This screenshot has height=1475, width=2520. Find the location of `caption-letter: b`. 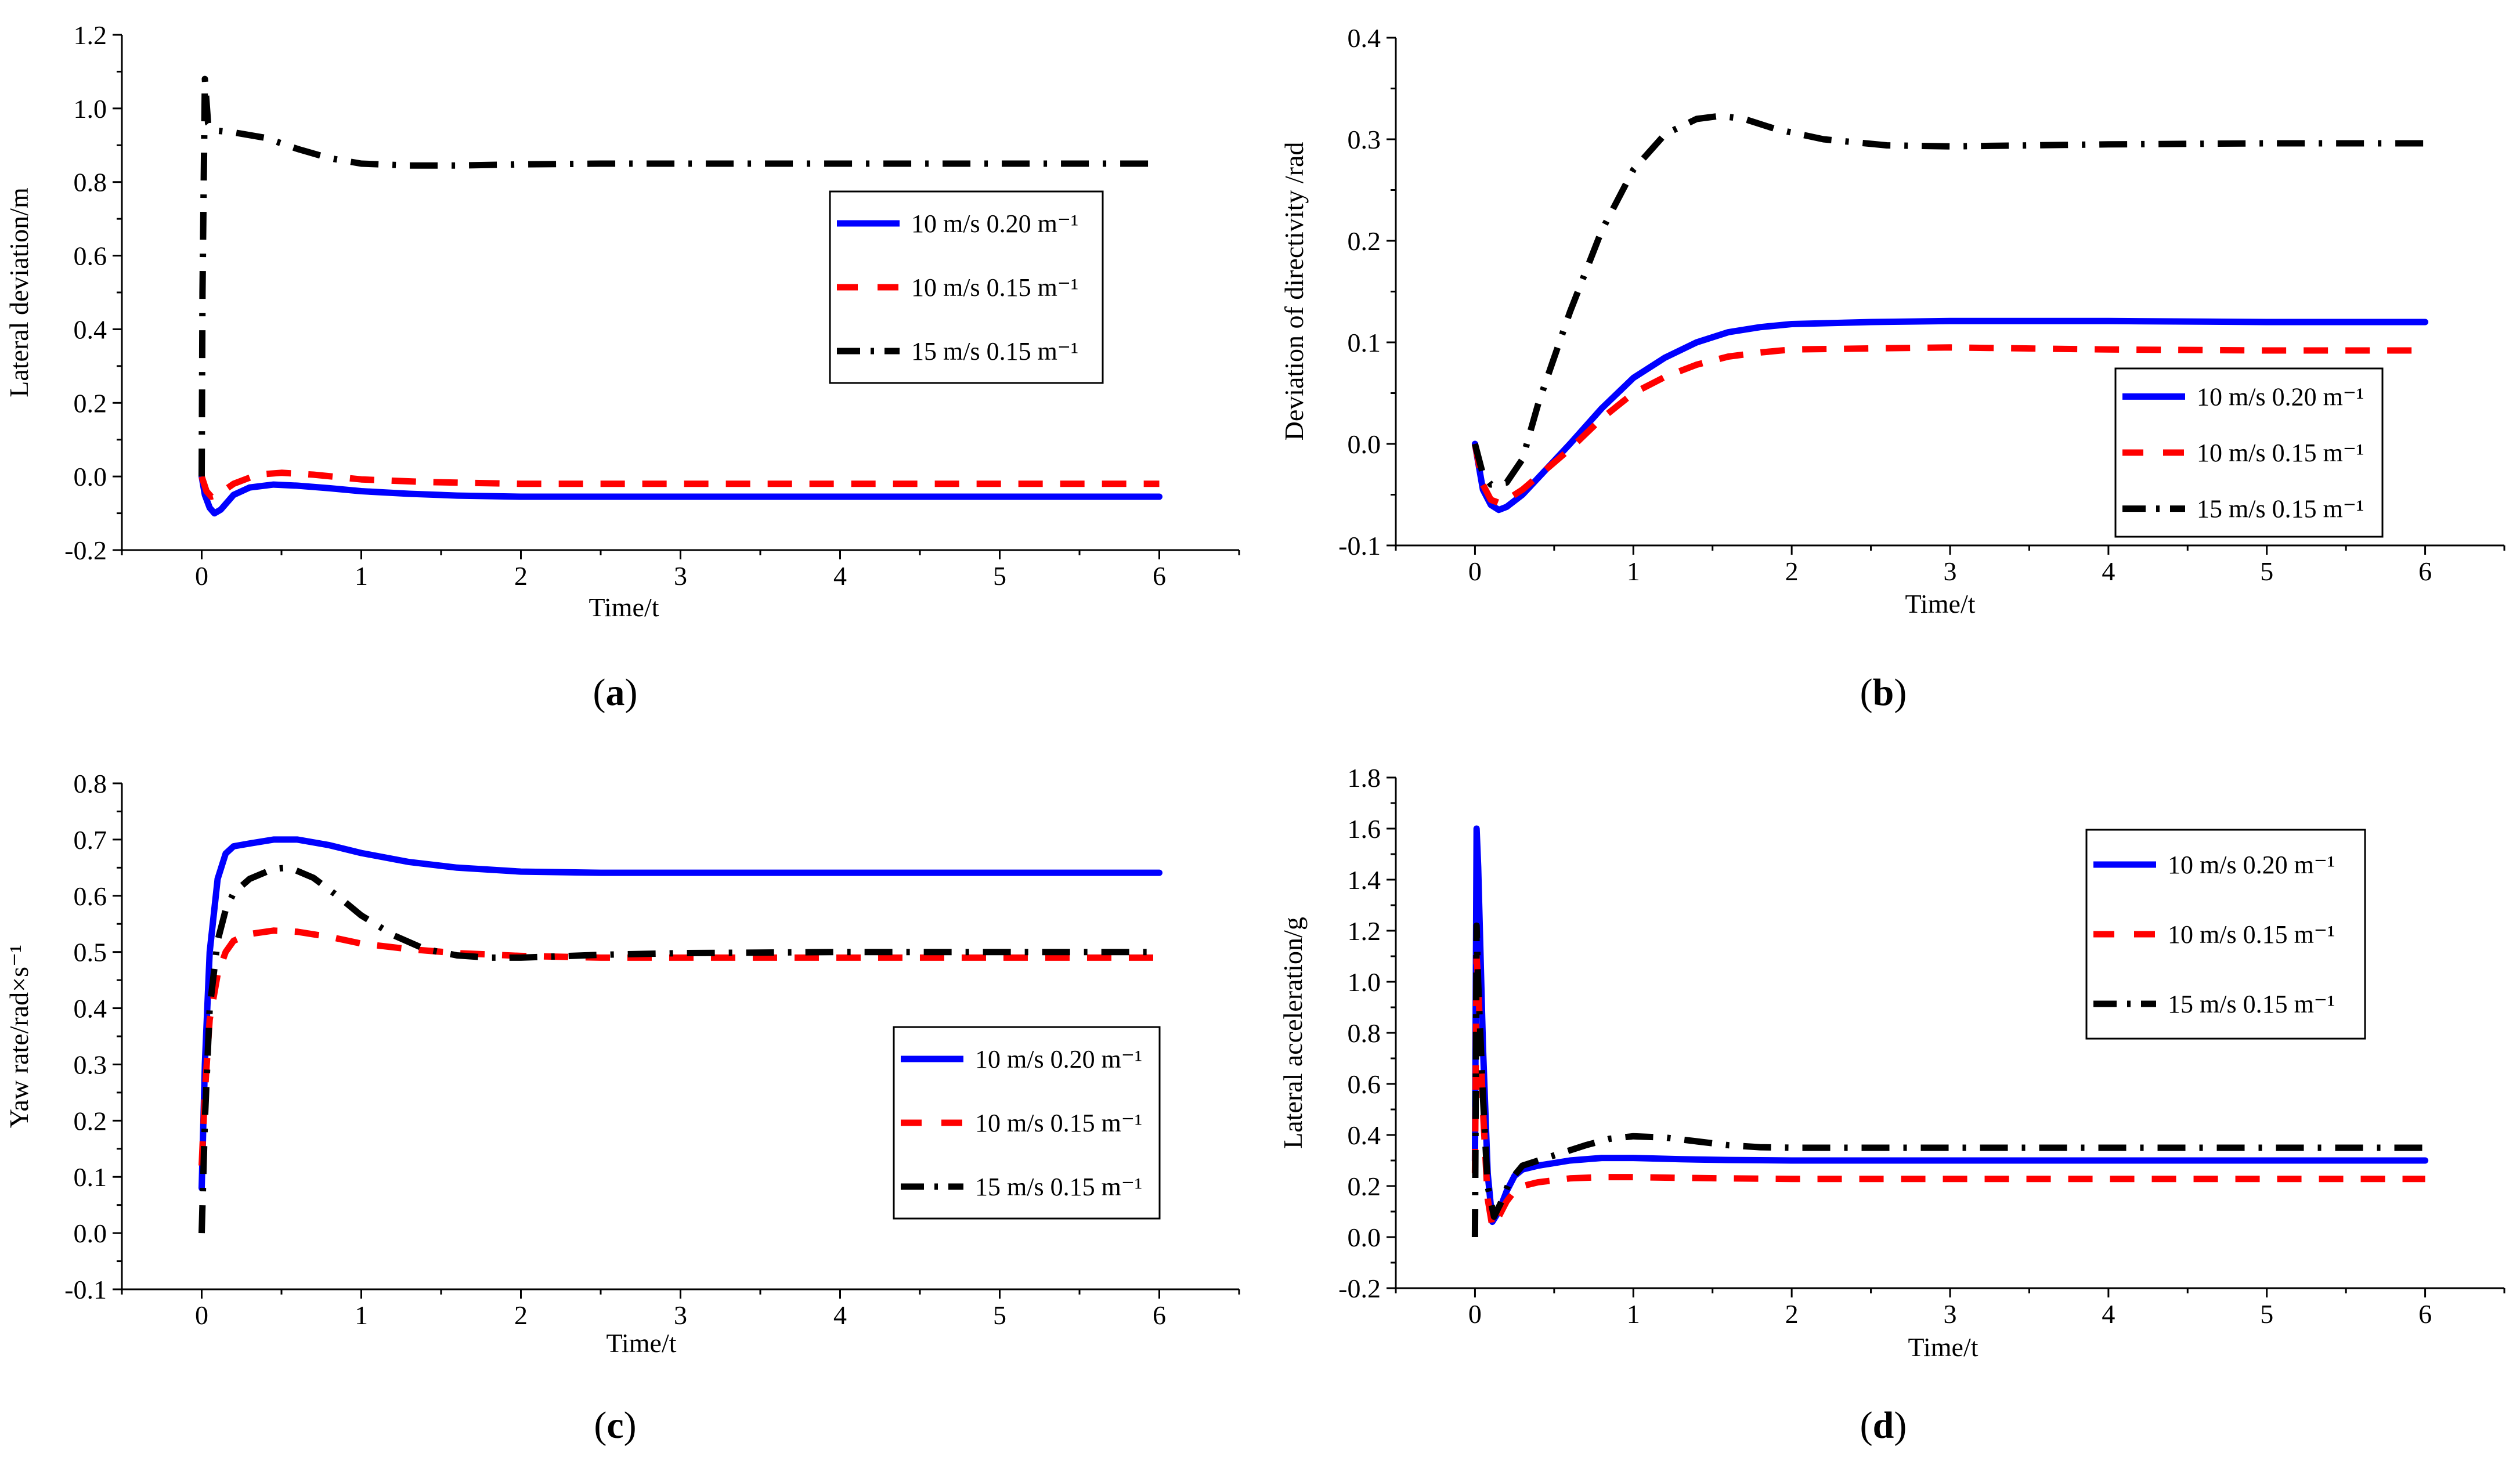

caption-letter: b is located at coordinates (1883, 692).